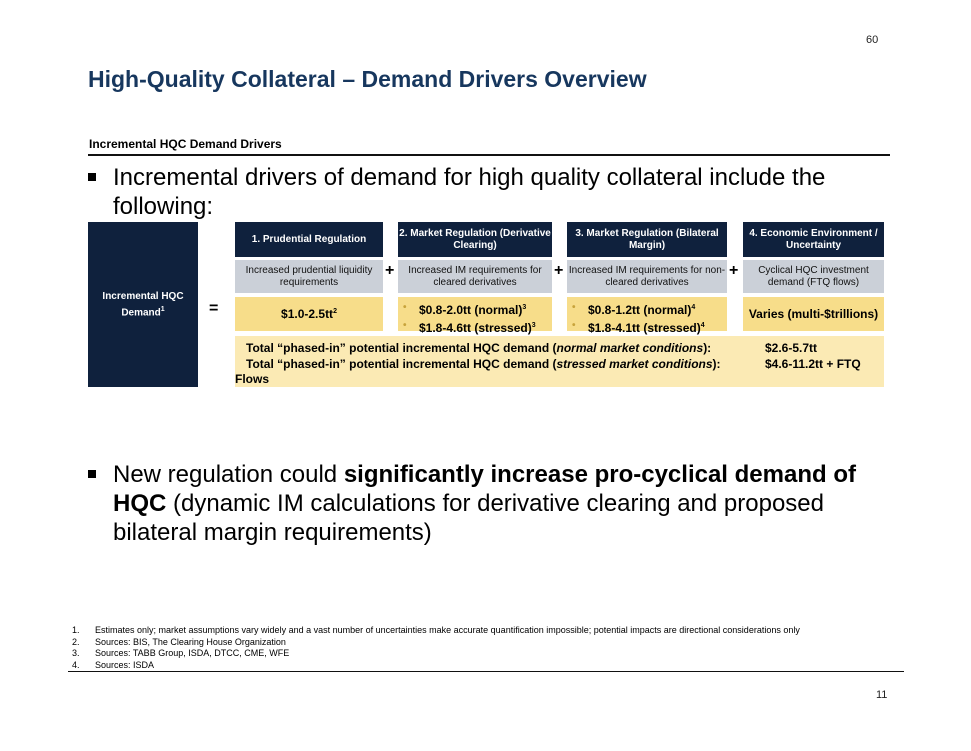  Describe the element at coordinates (634, 309) in the screenshot. I see `column-3-value-normal: • $0.8-1.2tt (normal)4` at that location.